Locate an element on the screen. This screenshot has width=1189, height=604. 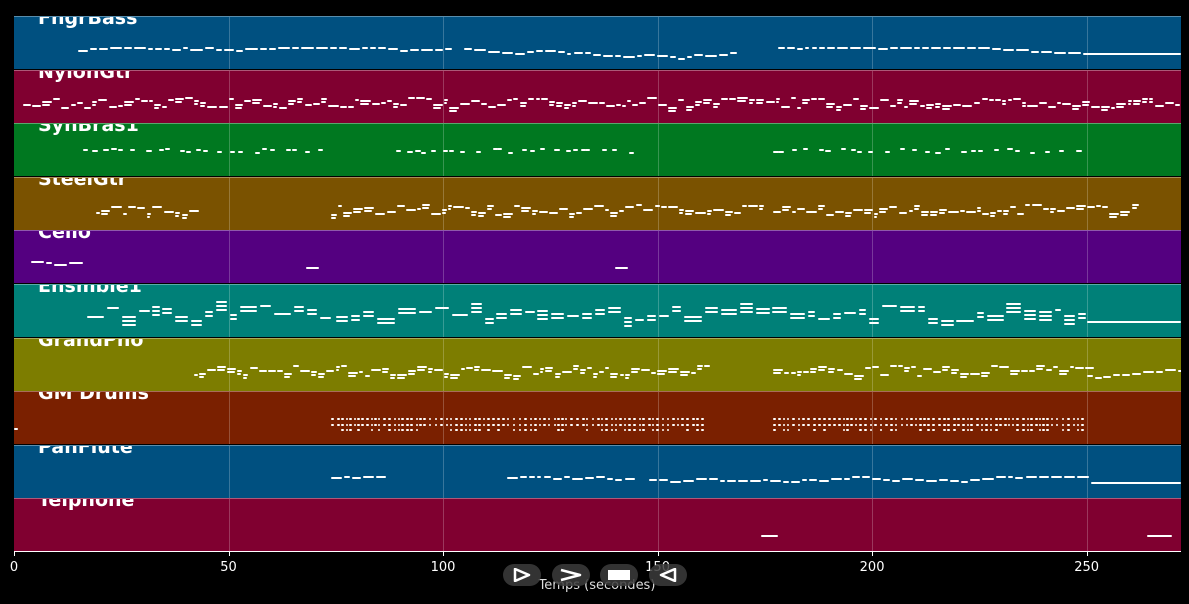
fast-forward-button is located at coordinates (571, 575).